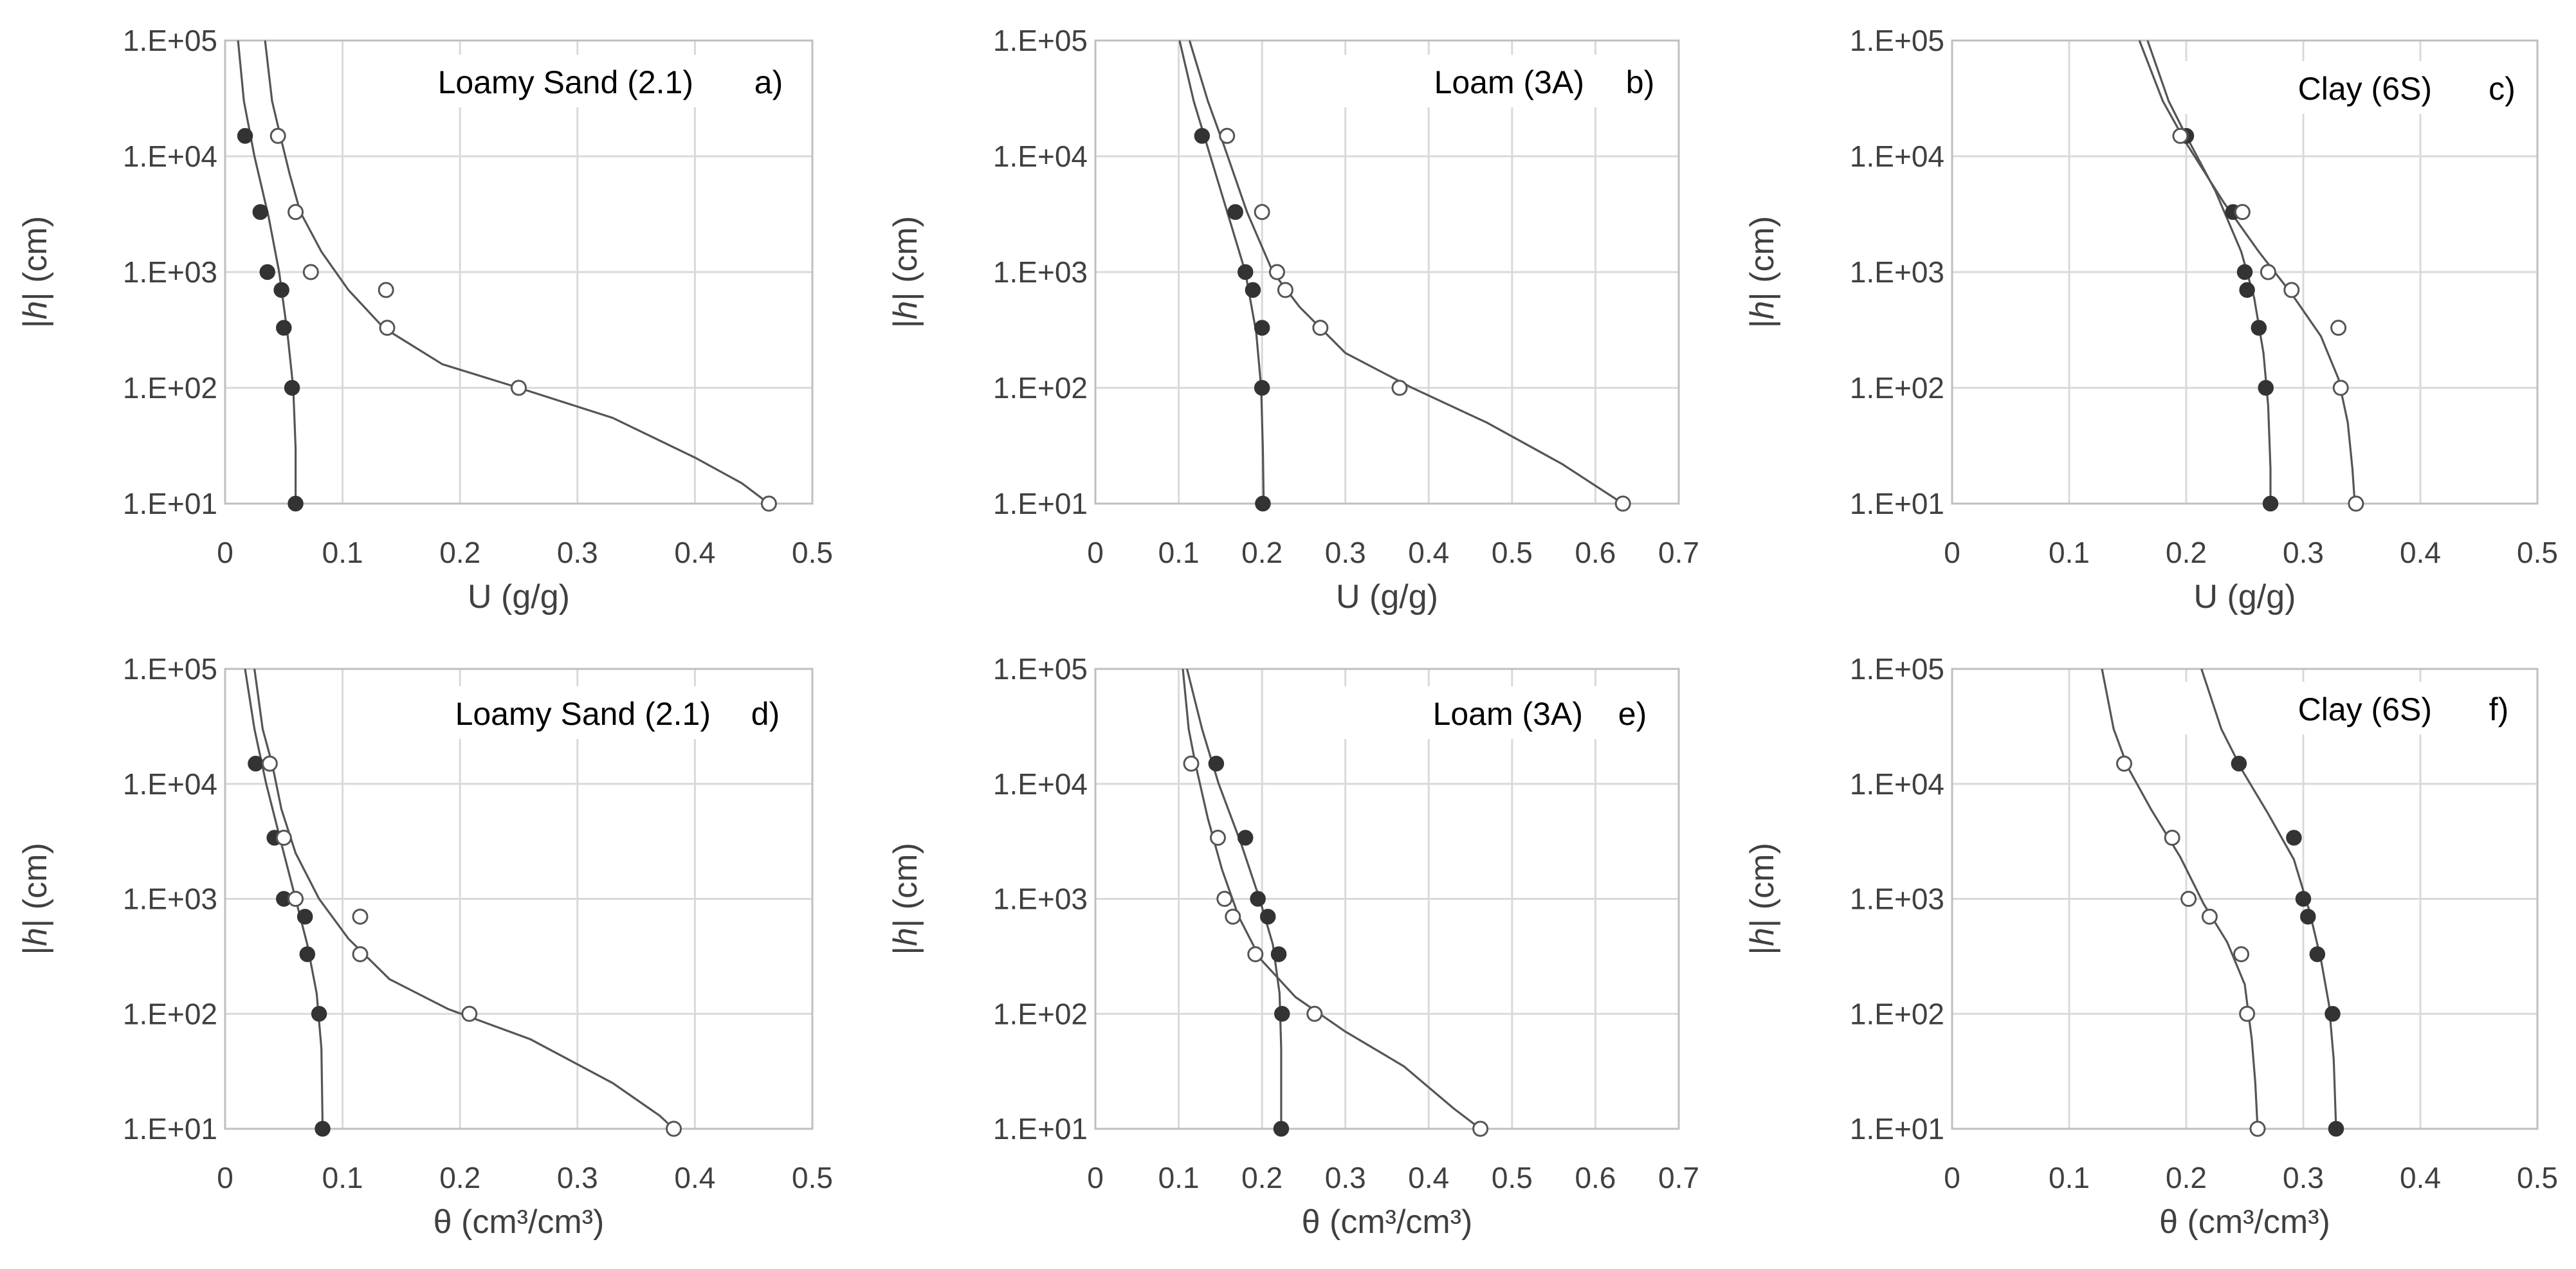 This screenshot has height=1269, width=2576. I want to click on panel-tag: f), so click(2499, 709).